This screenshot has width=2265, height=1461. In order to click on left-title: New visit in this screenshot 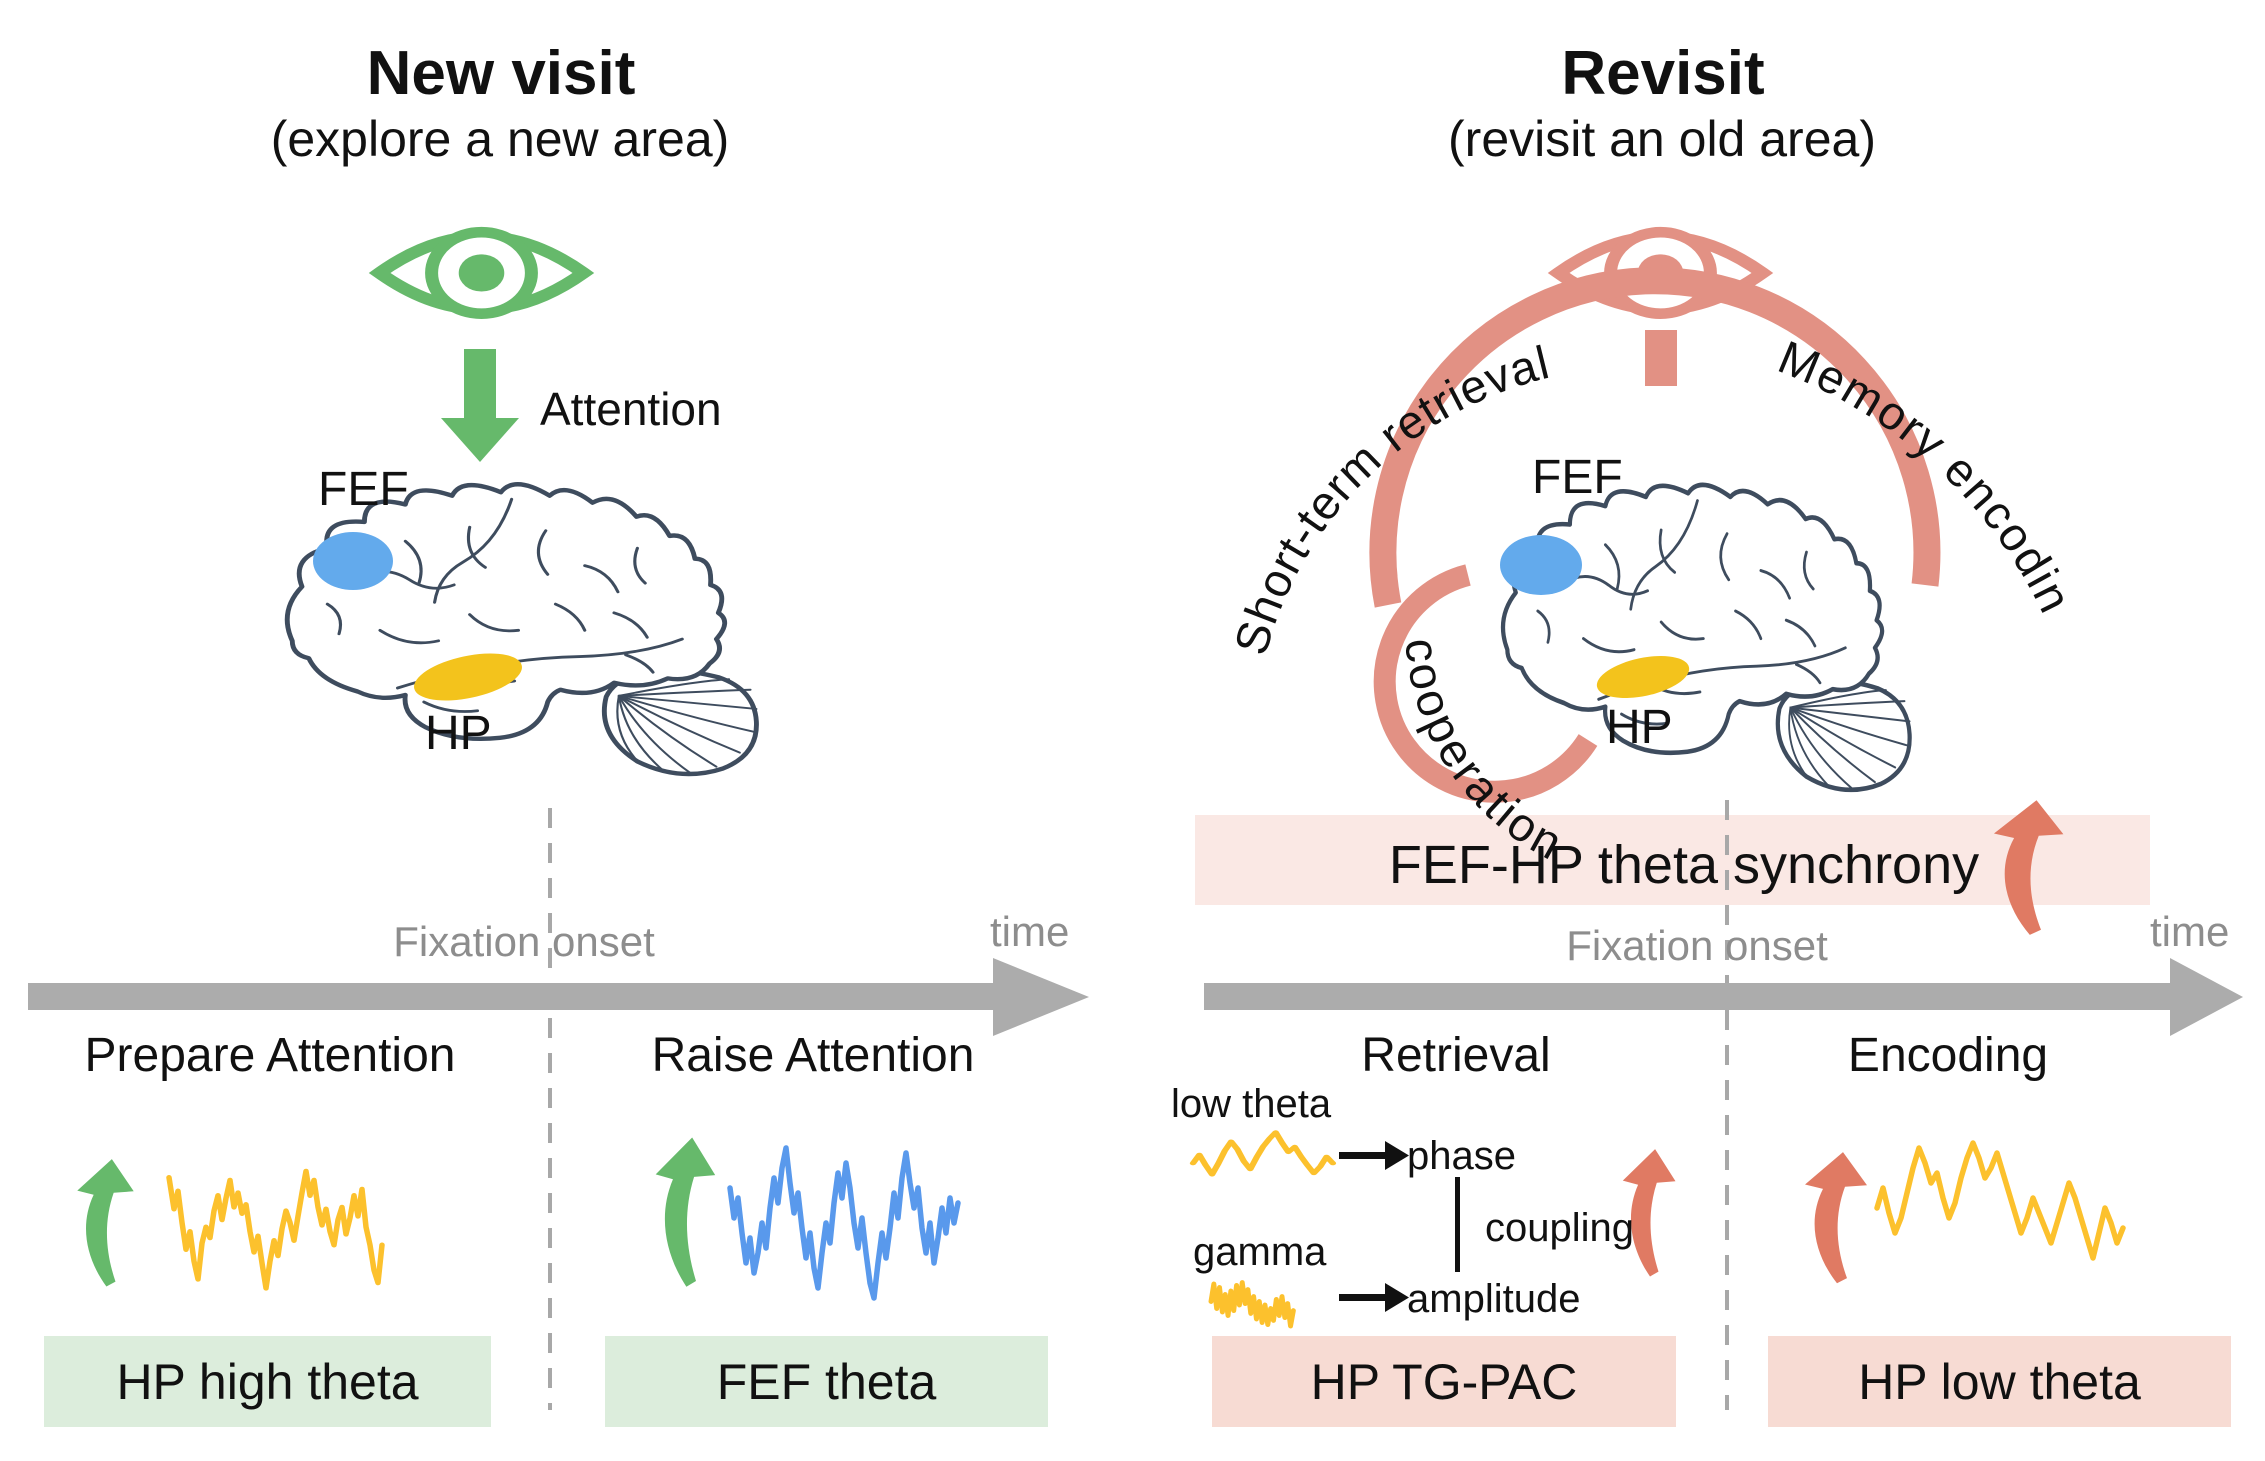, I will do `click(501, 73)`.